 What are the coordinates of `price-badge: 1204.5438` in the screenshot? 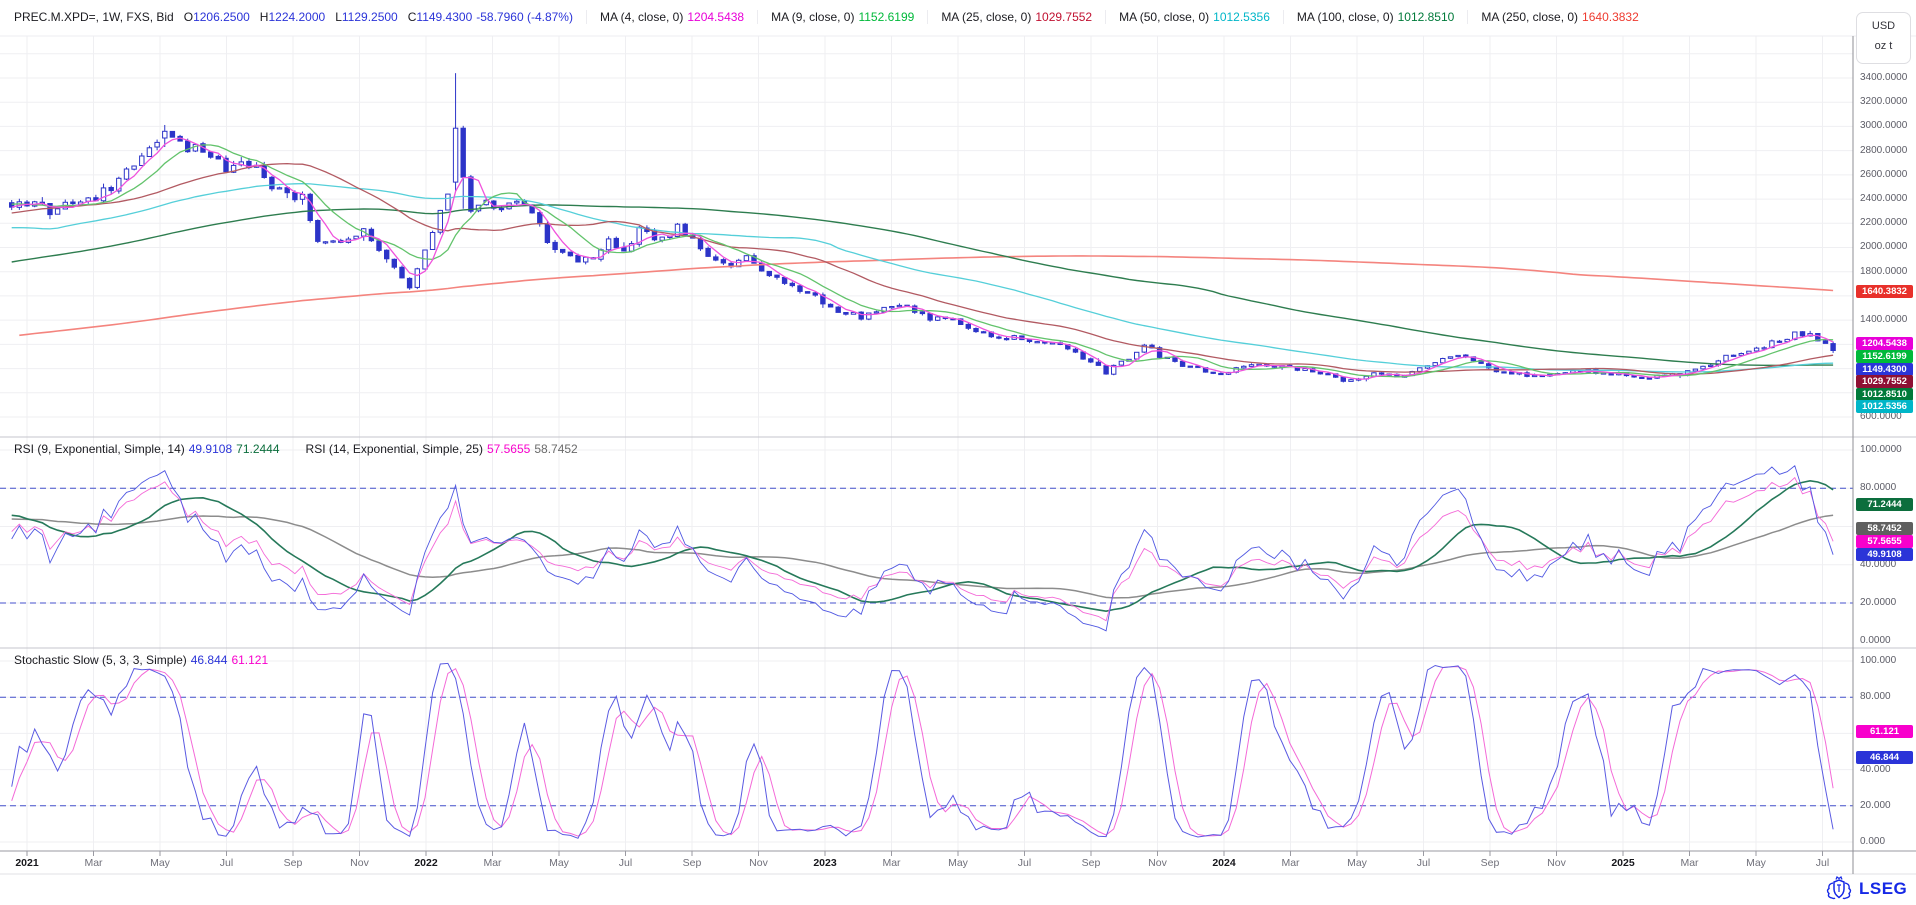 It's located at (1884, 344).